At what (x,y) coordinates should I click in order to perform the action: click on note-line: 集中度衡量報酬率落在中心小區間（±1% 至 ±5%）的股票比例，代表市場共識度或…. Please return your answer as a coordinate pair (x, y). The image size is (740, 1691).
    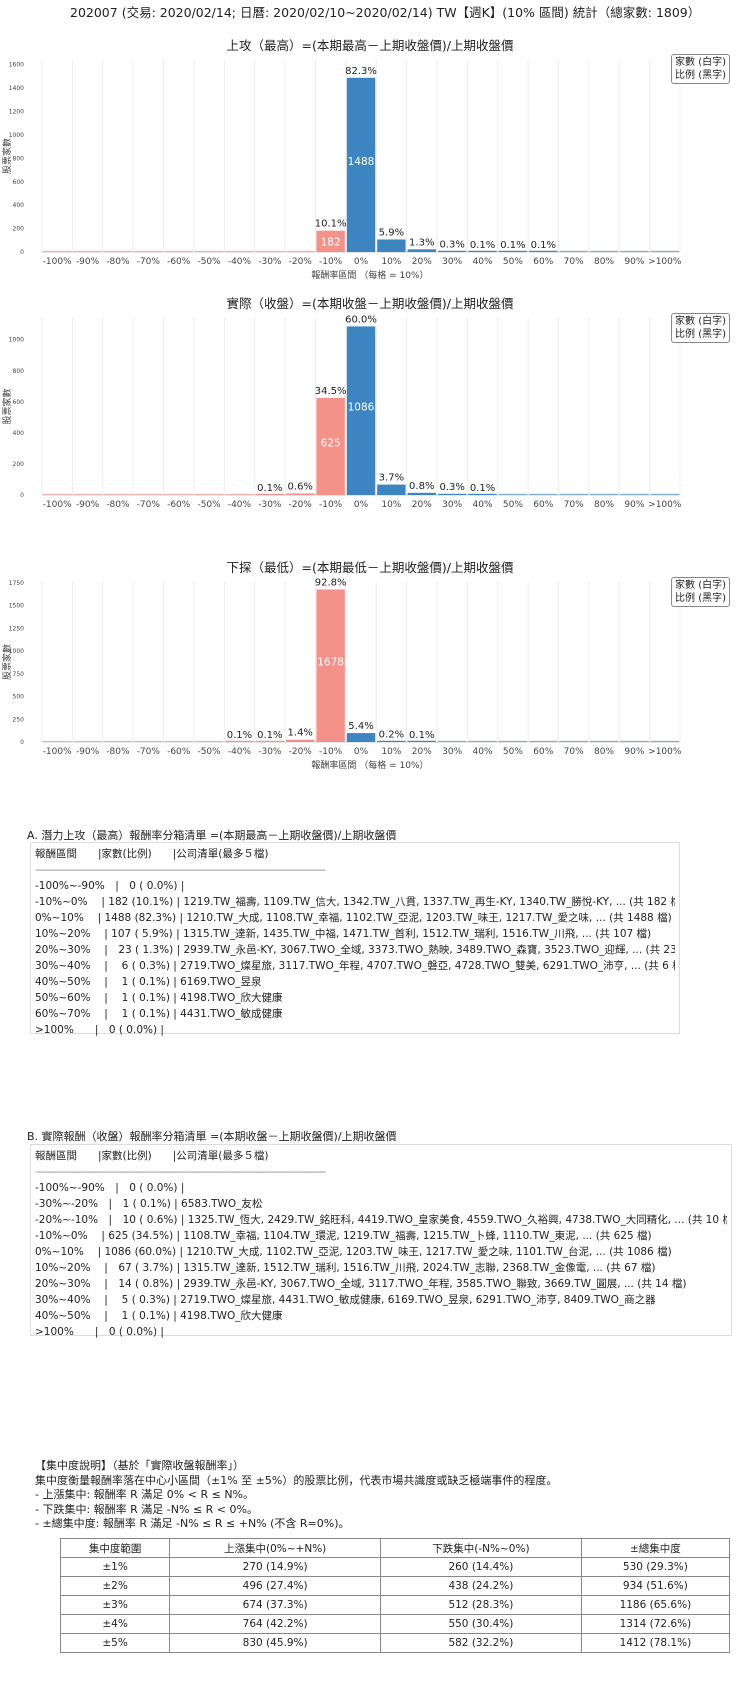
    Looking at the image, I should click on (296, 1480).